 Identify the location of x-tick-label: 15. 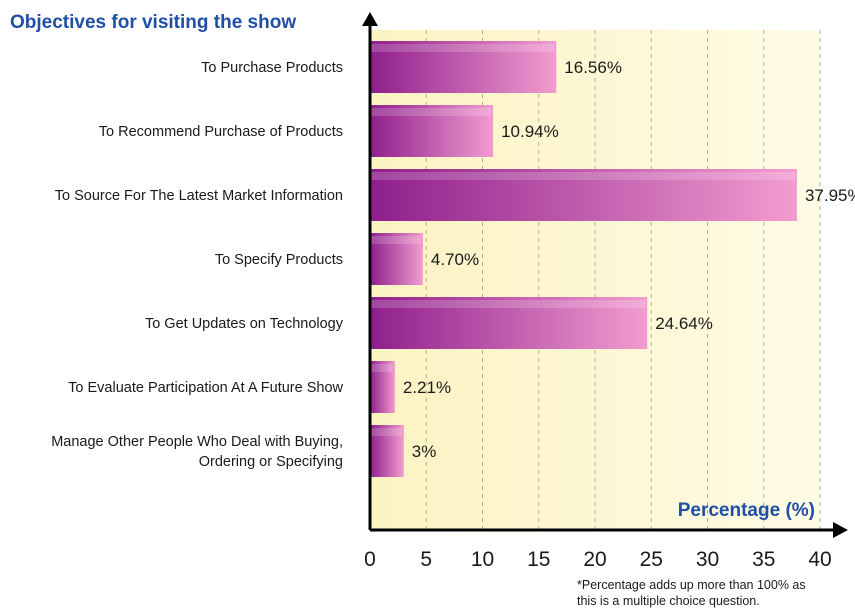
(538, 559).